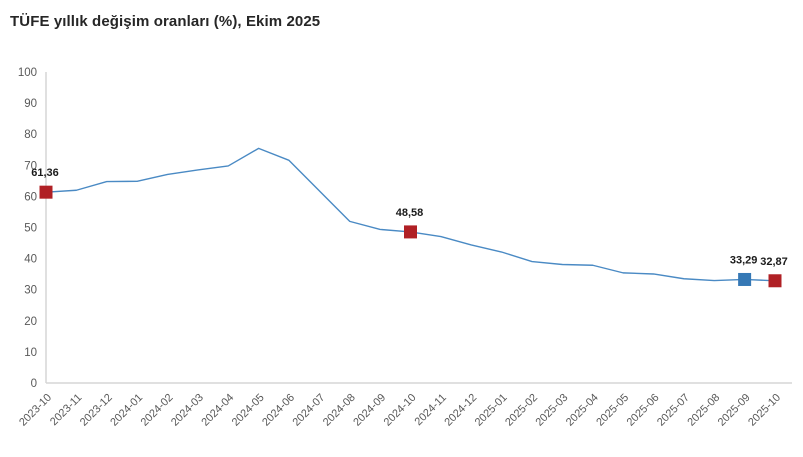  I want to click on data-point-label: 32,87, so click(774, 262).